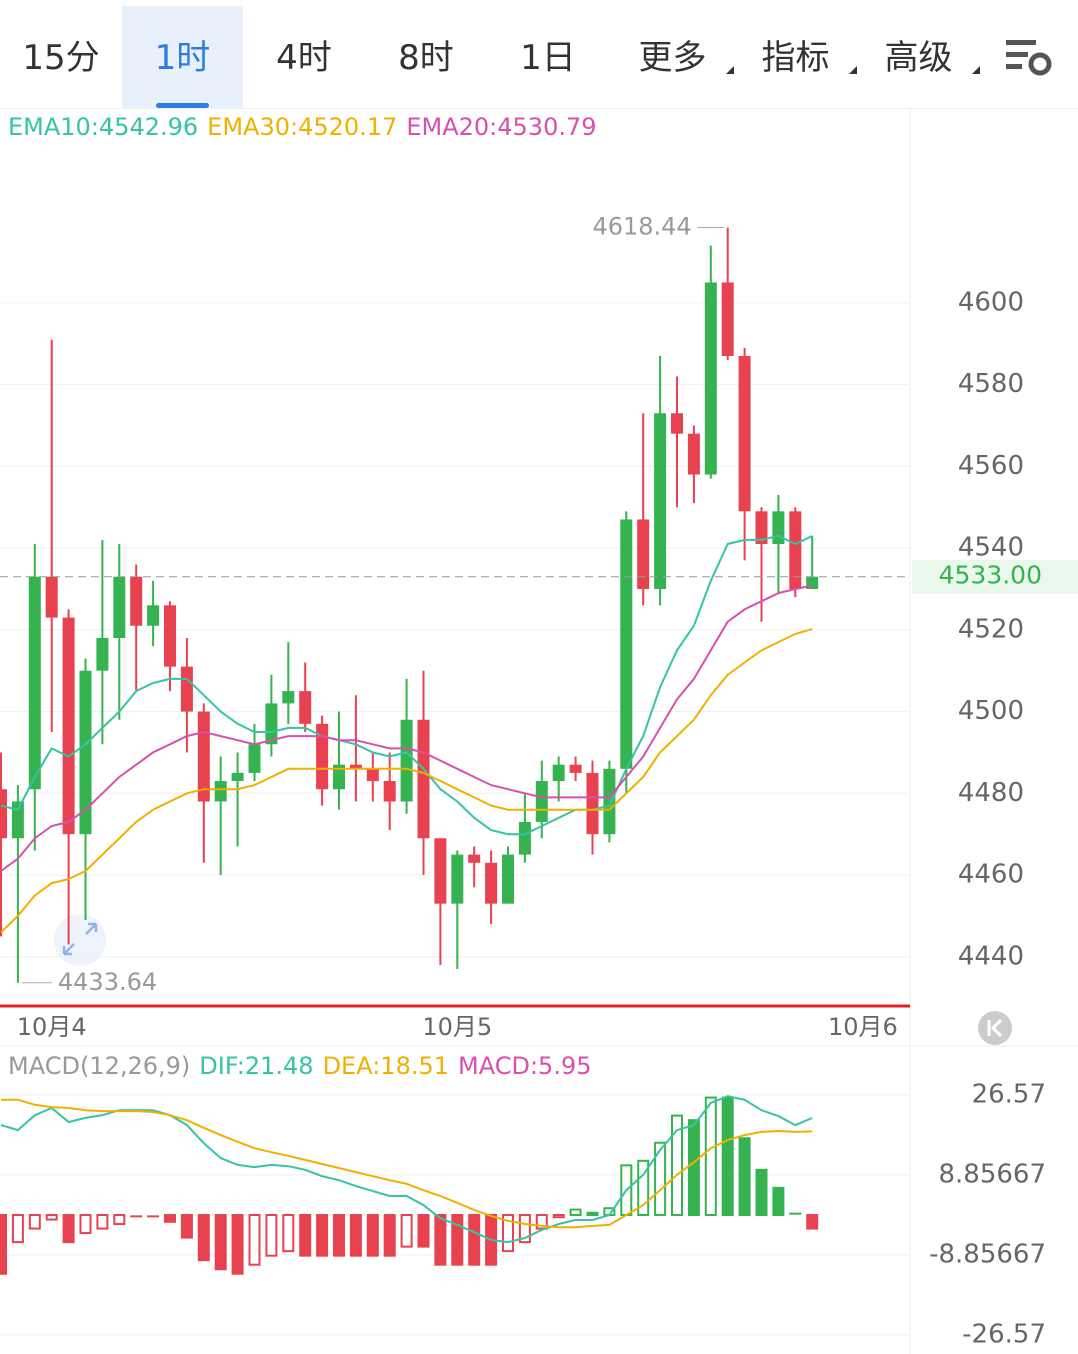 This screenshot has width=1078, height=1354. What do you see at coordinates (426, 58) in the screenshot?
I see `tab: 8时` at bounding box center [426, 58].